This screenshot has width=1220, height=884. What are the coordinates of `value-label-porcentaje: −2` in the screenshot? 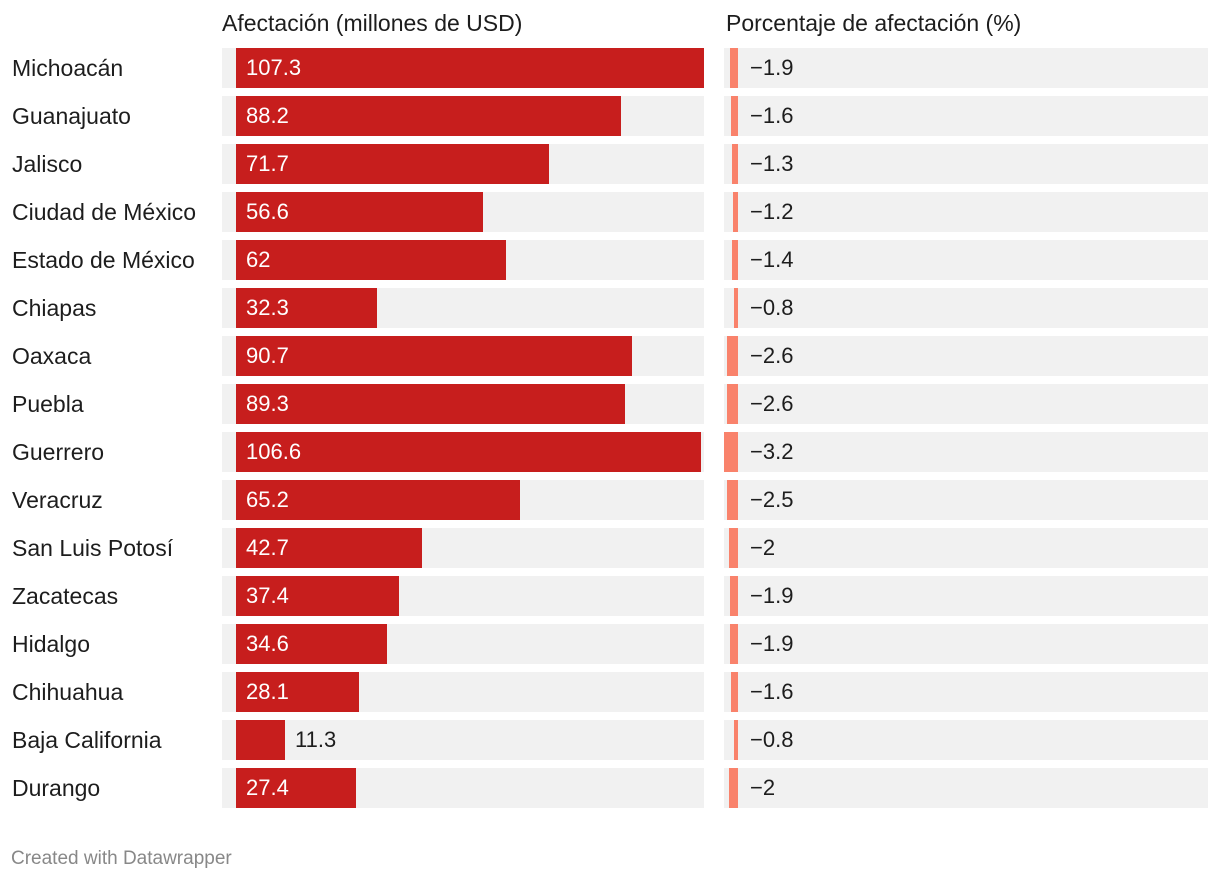 It's located at (763, 787).